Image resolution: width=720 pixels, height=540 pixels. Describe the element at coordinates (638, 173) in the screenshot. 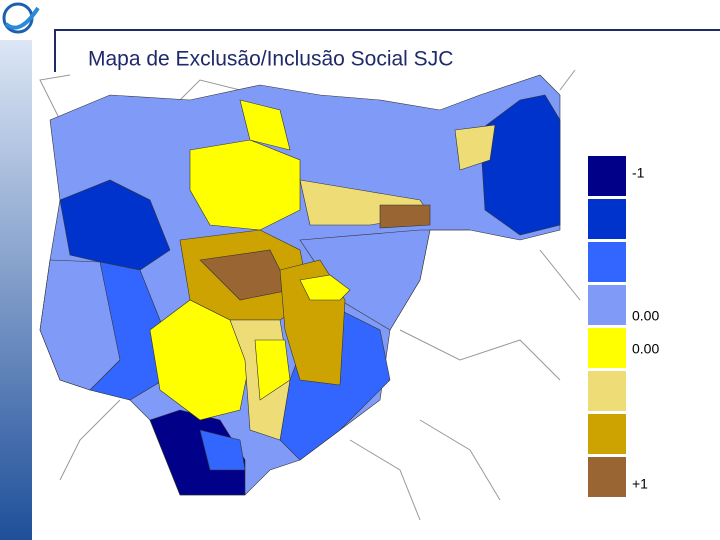

I see `legend-label: -1` at that location.